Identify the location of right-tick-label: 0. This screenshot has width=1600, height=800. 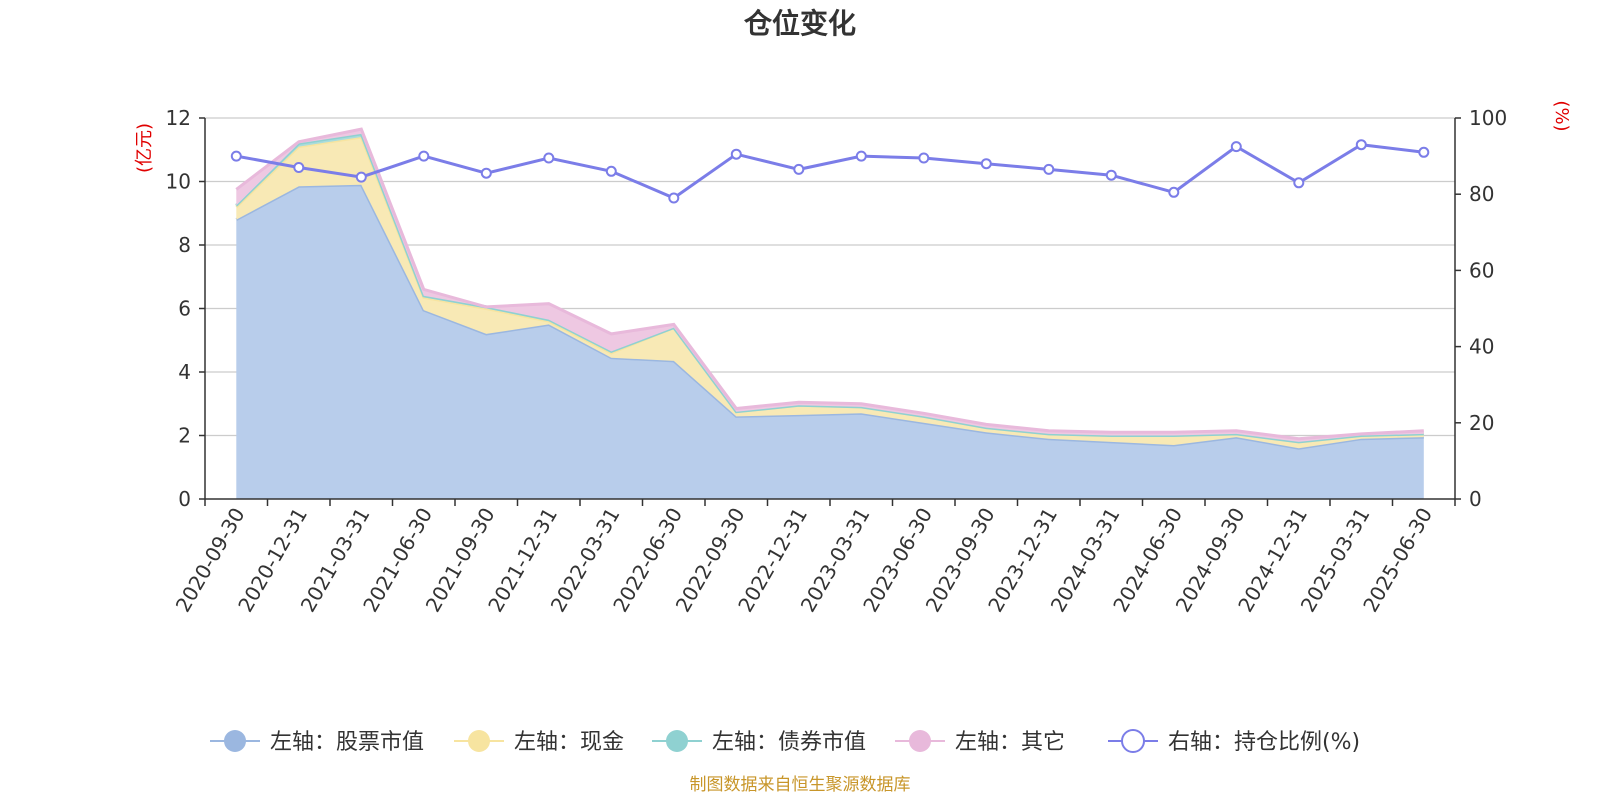
(1475, 499).